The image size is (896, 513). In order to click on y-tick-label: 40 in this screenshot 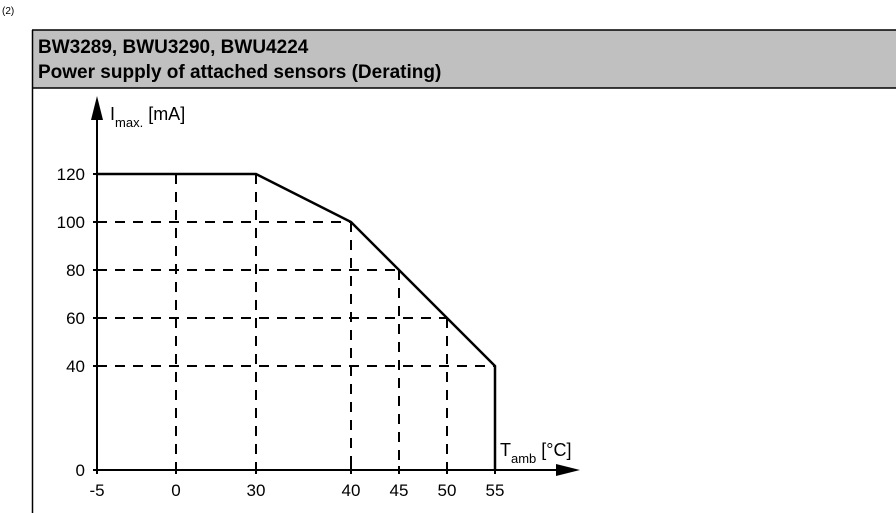, I will do `click(75, 366)`.